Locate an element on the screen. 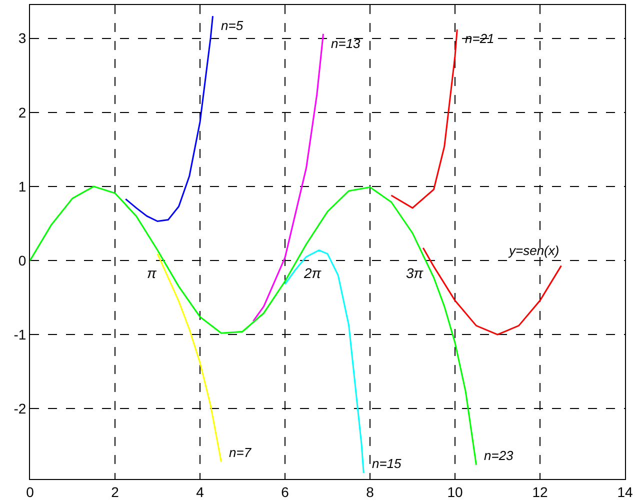 The height and width of the screenshot is (503, 635). y-tick-label: 0 is located at coordinates (22, 260).